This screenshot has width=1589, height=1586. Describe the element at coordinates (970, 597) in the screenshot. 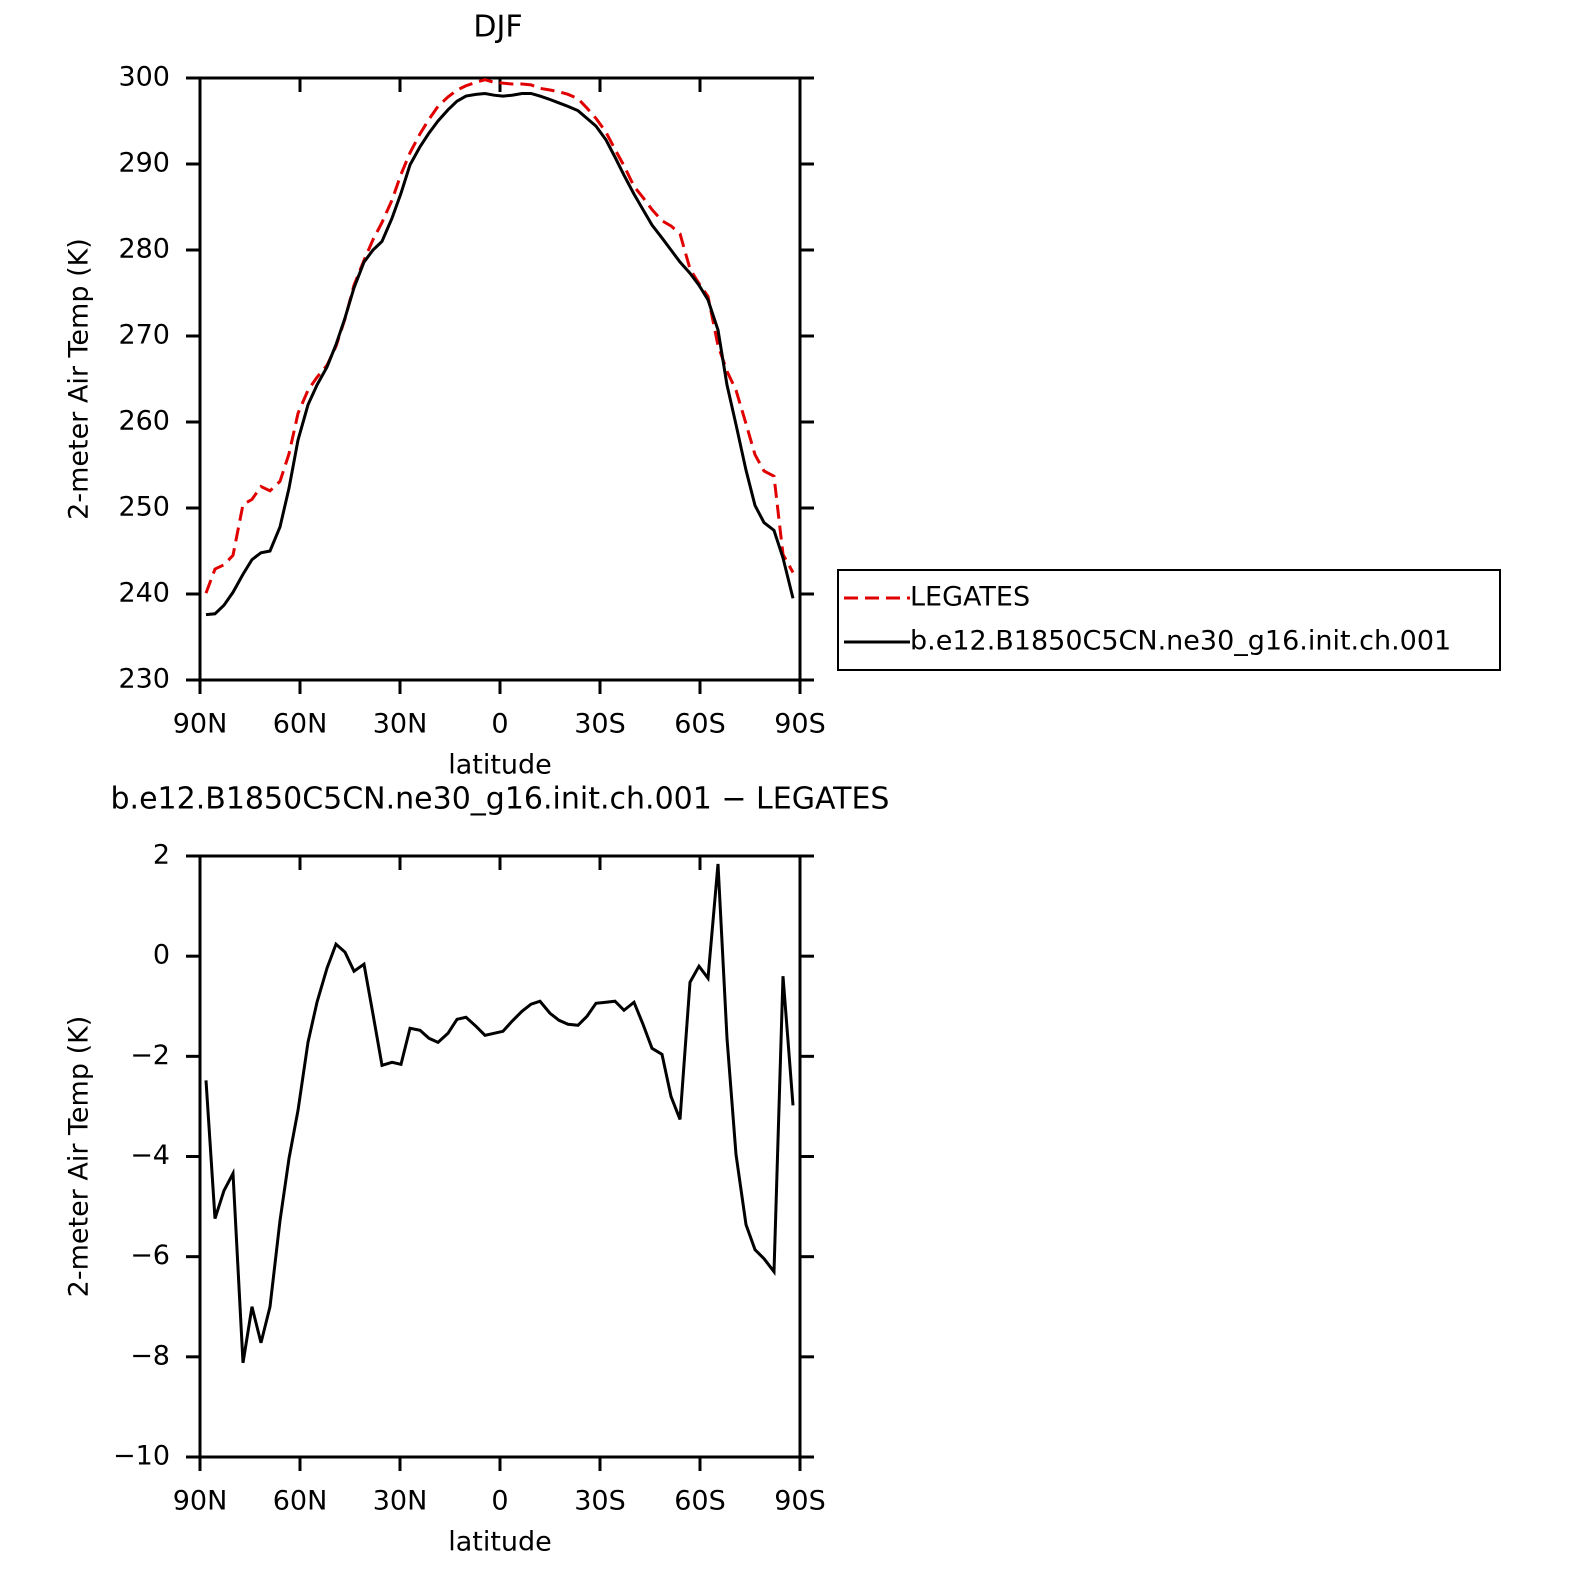

I see `legend-label: LEGATES` at that location.